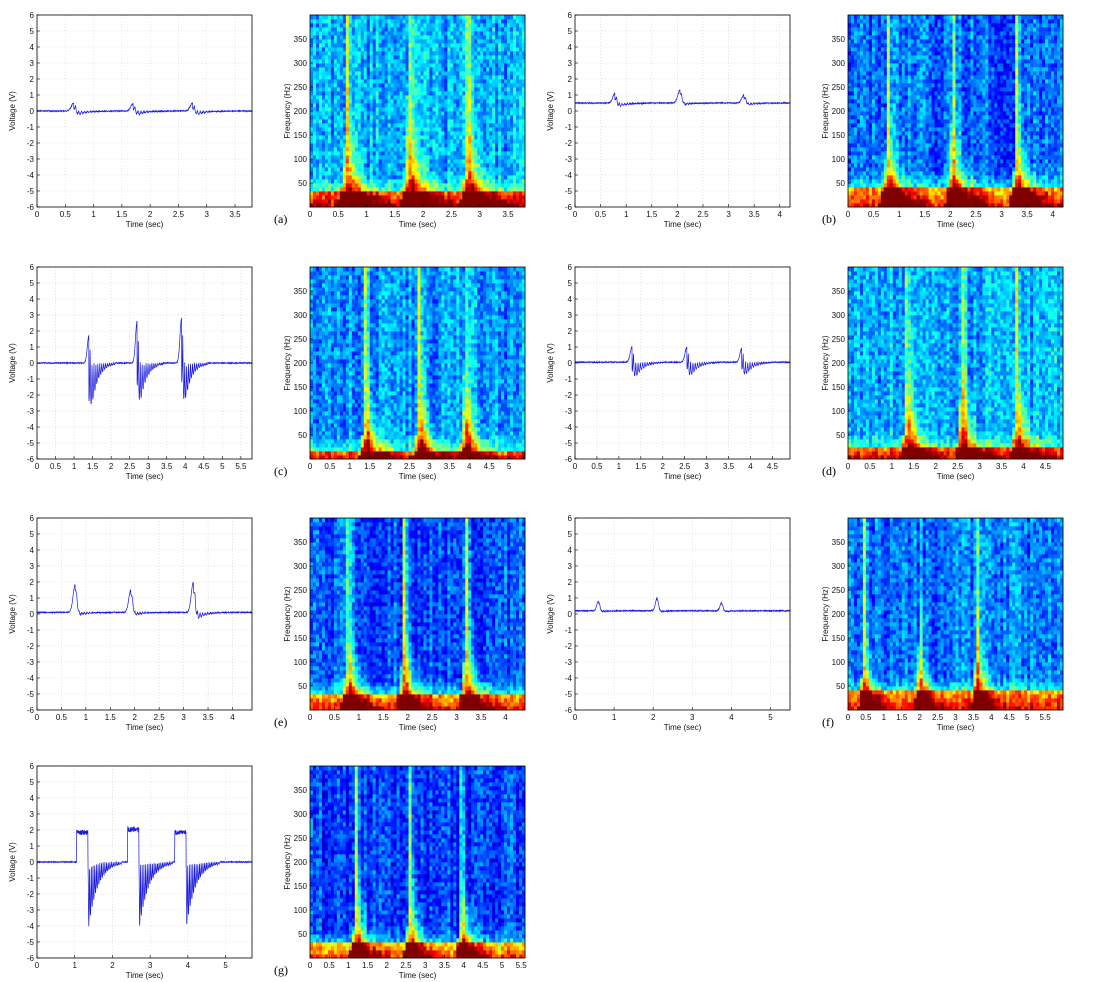  What do you see at coordinates (570, 95) in the screenshot?
I see `y-tick-label: 1` at bounding box center [570, 95].